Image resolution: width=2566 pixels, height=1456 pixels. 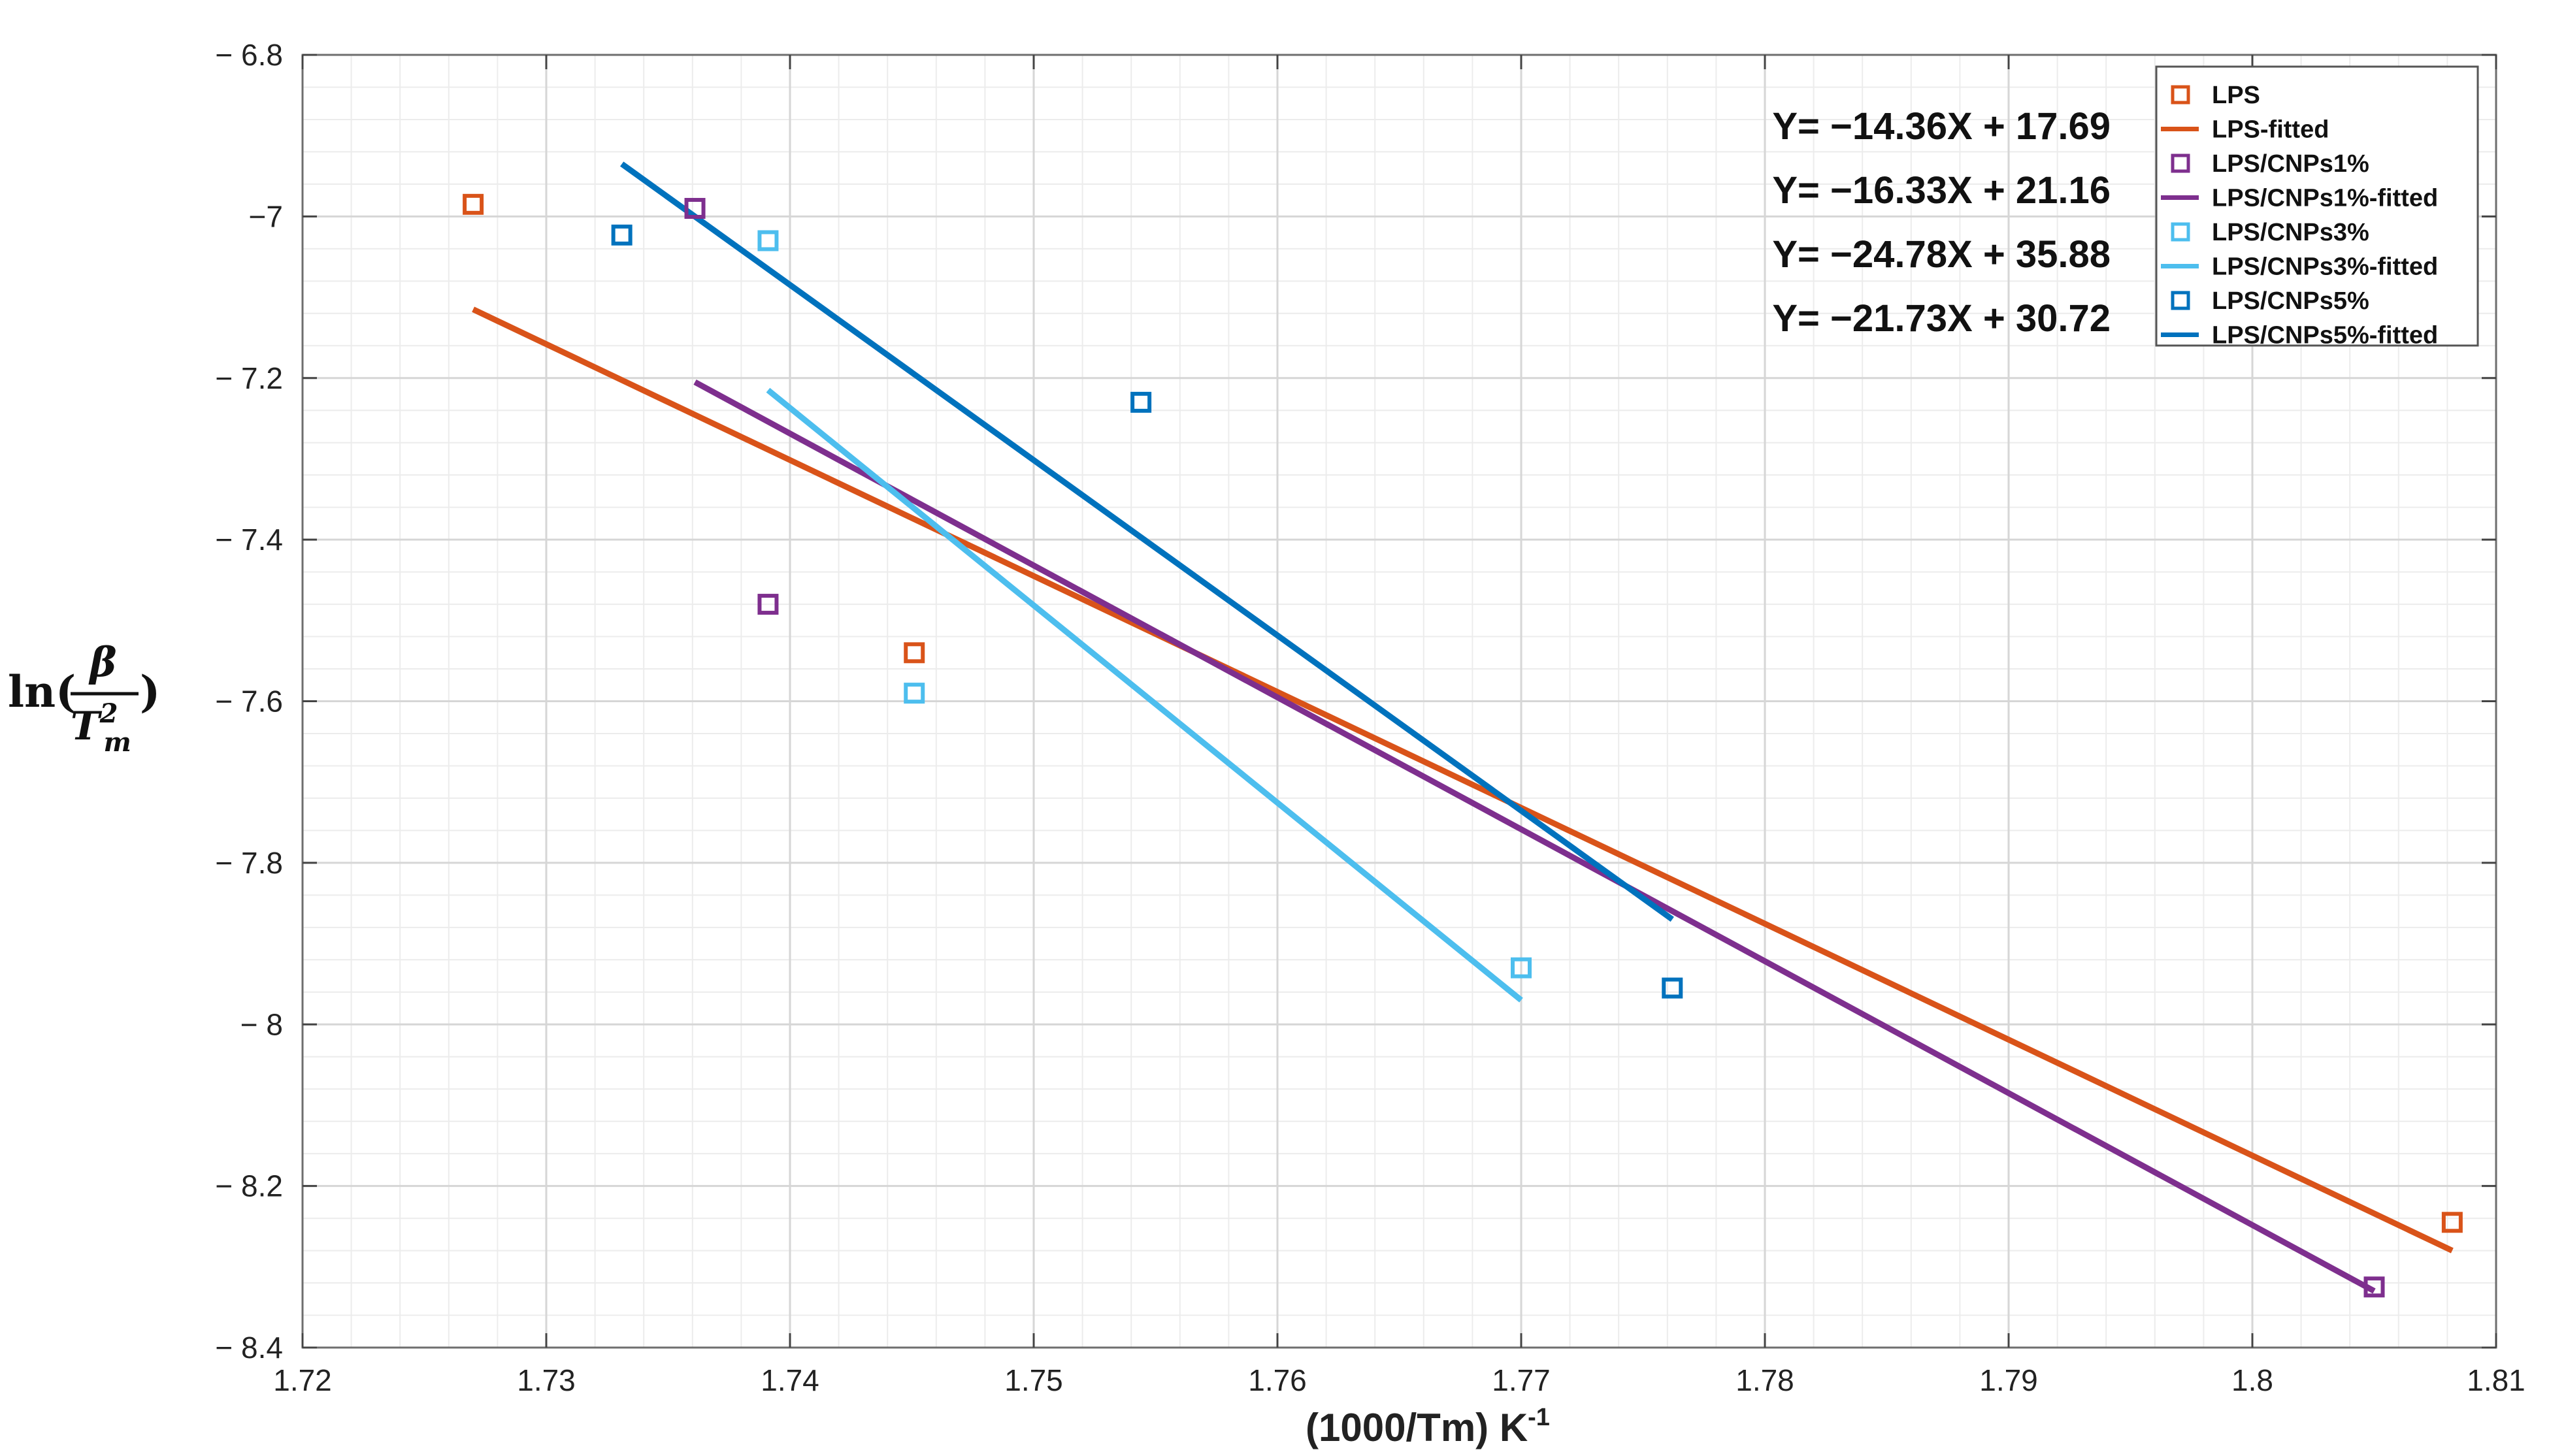 What do you see at coordinates (1417, 1427) in the screenshot?
I see `x-axis-title-main: (1000/Tm) K` at bounding box center [1417, 1427].